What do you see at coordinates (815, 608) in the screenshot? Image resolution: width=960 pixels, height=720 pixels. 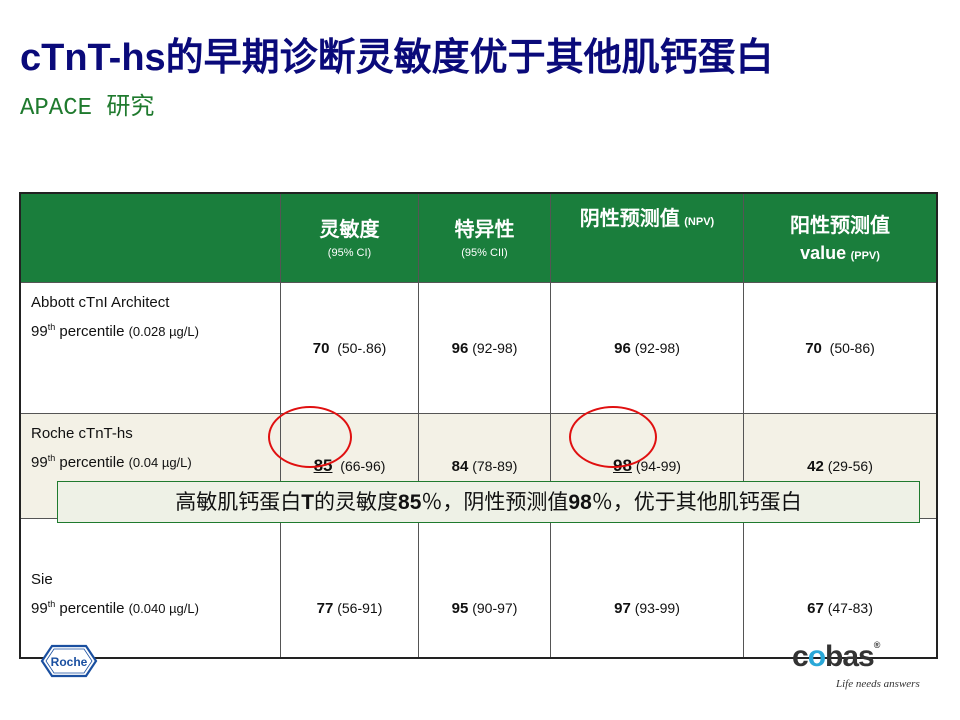 I see `cell-value: 67` at bounding box center [815, 608].